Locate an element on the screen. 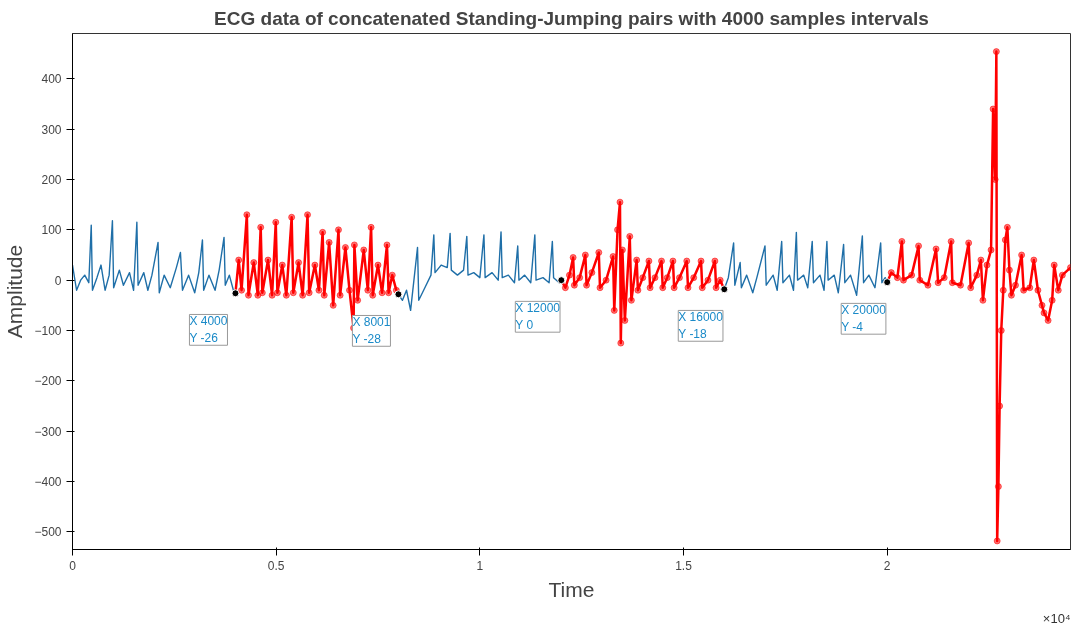  annotation: X 16000 Y -18 is located at coordinates (701, 326).